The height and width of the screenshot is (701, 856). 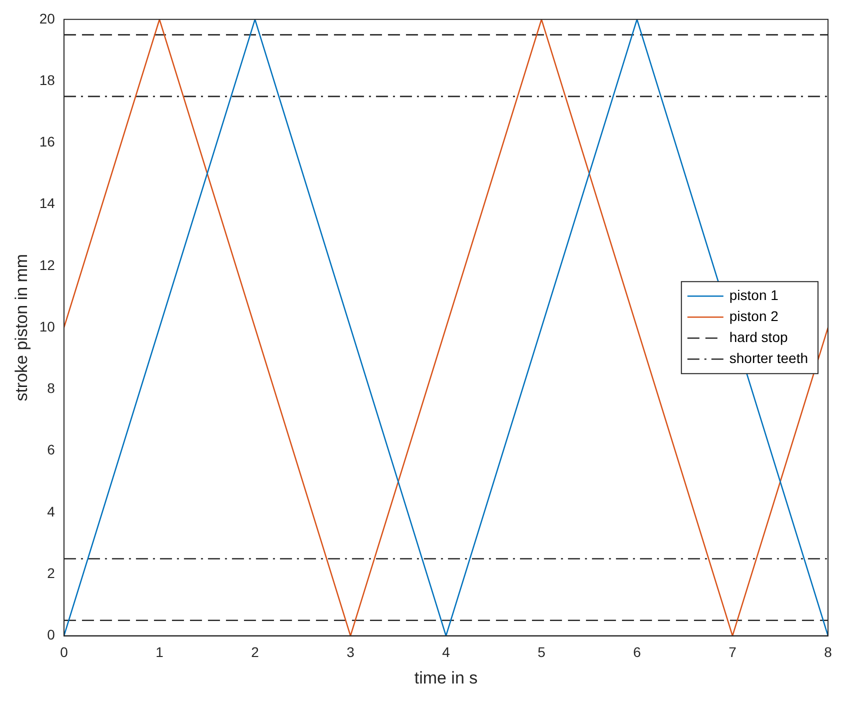 I want to click on y-tick-label: 8, so click(x=51, y=388).